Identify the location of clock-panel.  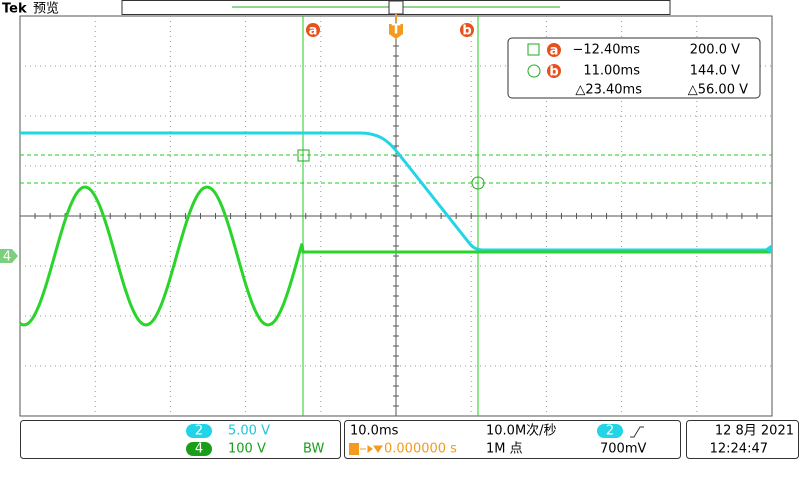
(742, 439).